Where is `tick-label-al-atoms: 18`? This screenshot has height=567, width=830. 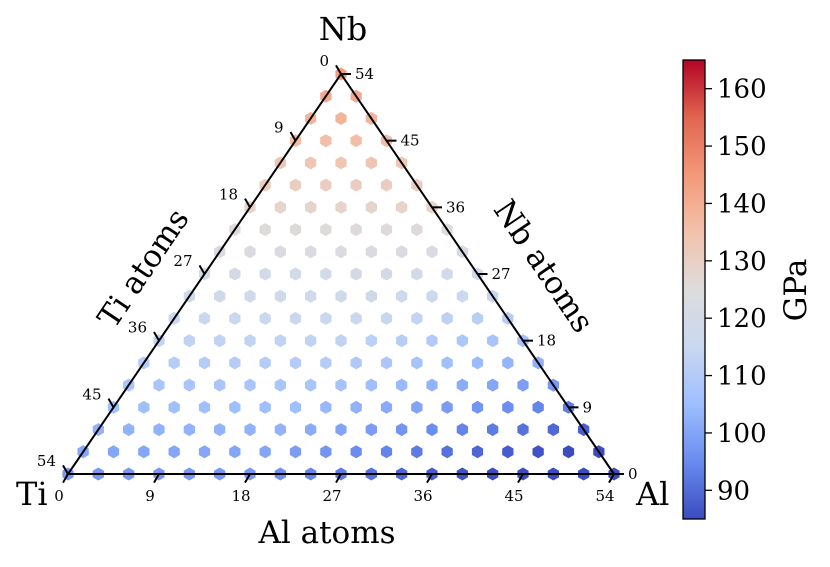 tick-label-al-atoms: 18 is located at coordinates (240, 496).